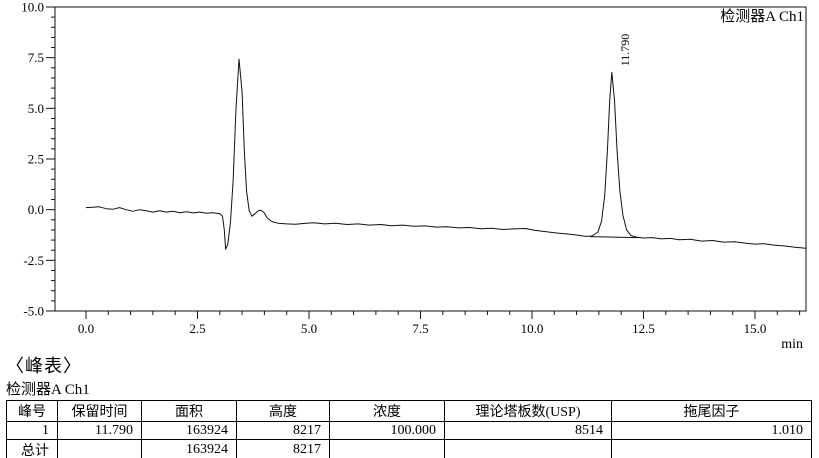  Describe the element at coordinates (711, 430) in the screenshot. I see `cell-tailing-factor: 1.010` at that location.